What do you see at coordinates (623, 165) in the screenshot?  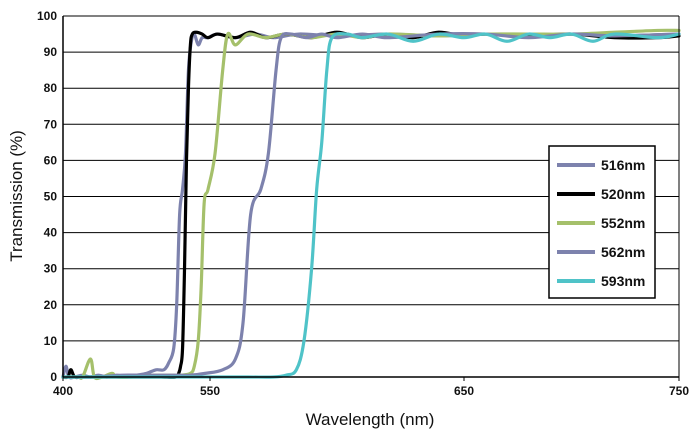 I see `legend-label: 516nm` at bounding box center [623, 165].